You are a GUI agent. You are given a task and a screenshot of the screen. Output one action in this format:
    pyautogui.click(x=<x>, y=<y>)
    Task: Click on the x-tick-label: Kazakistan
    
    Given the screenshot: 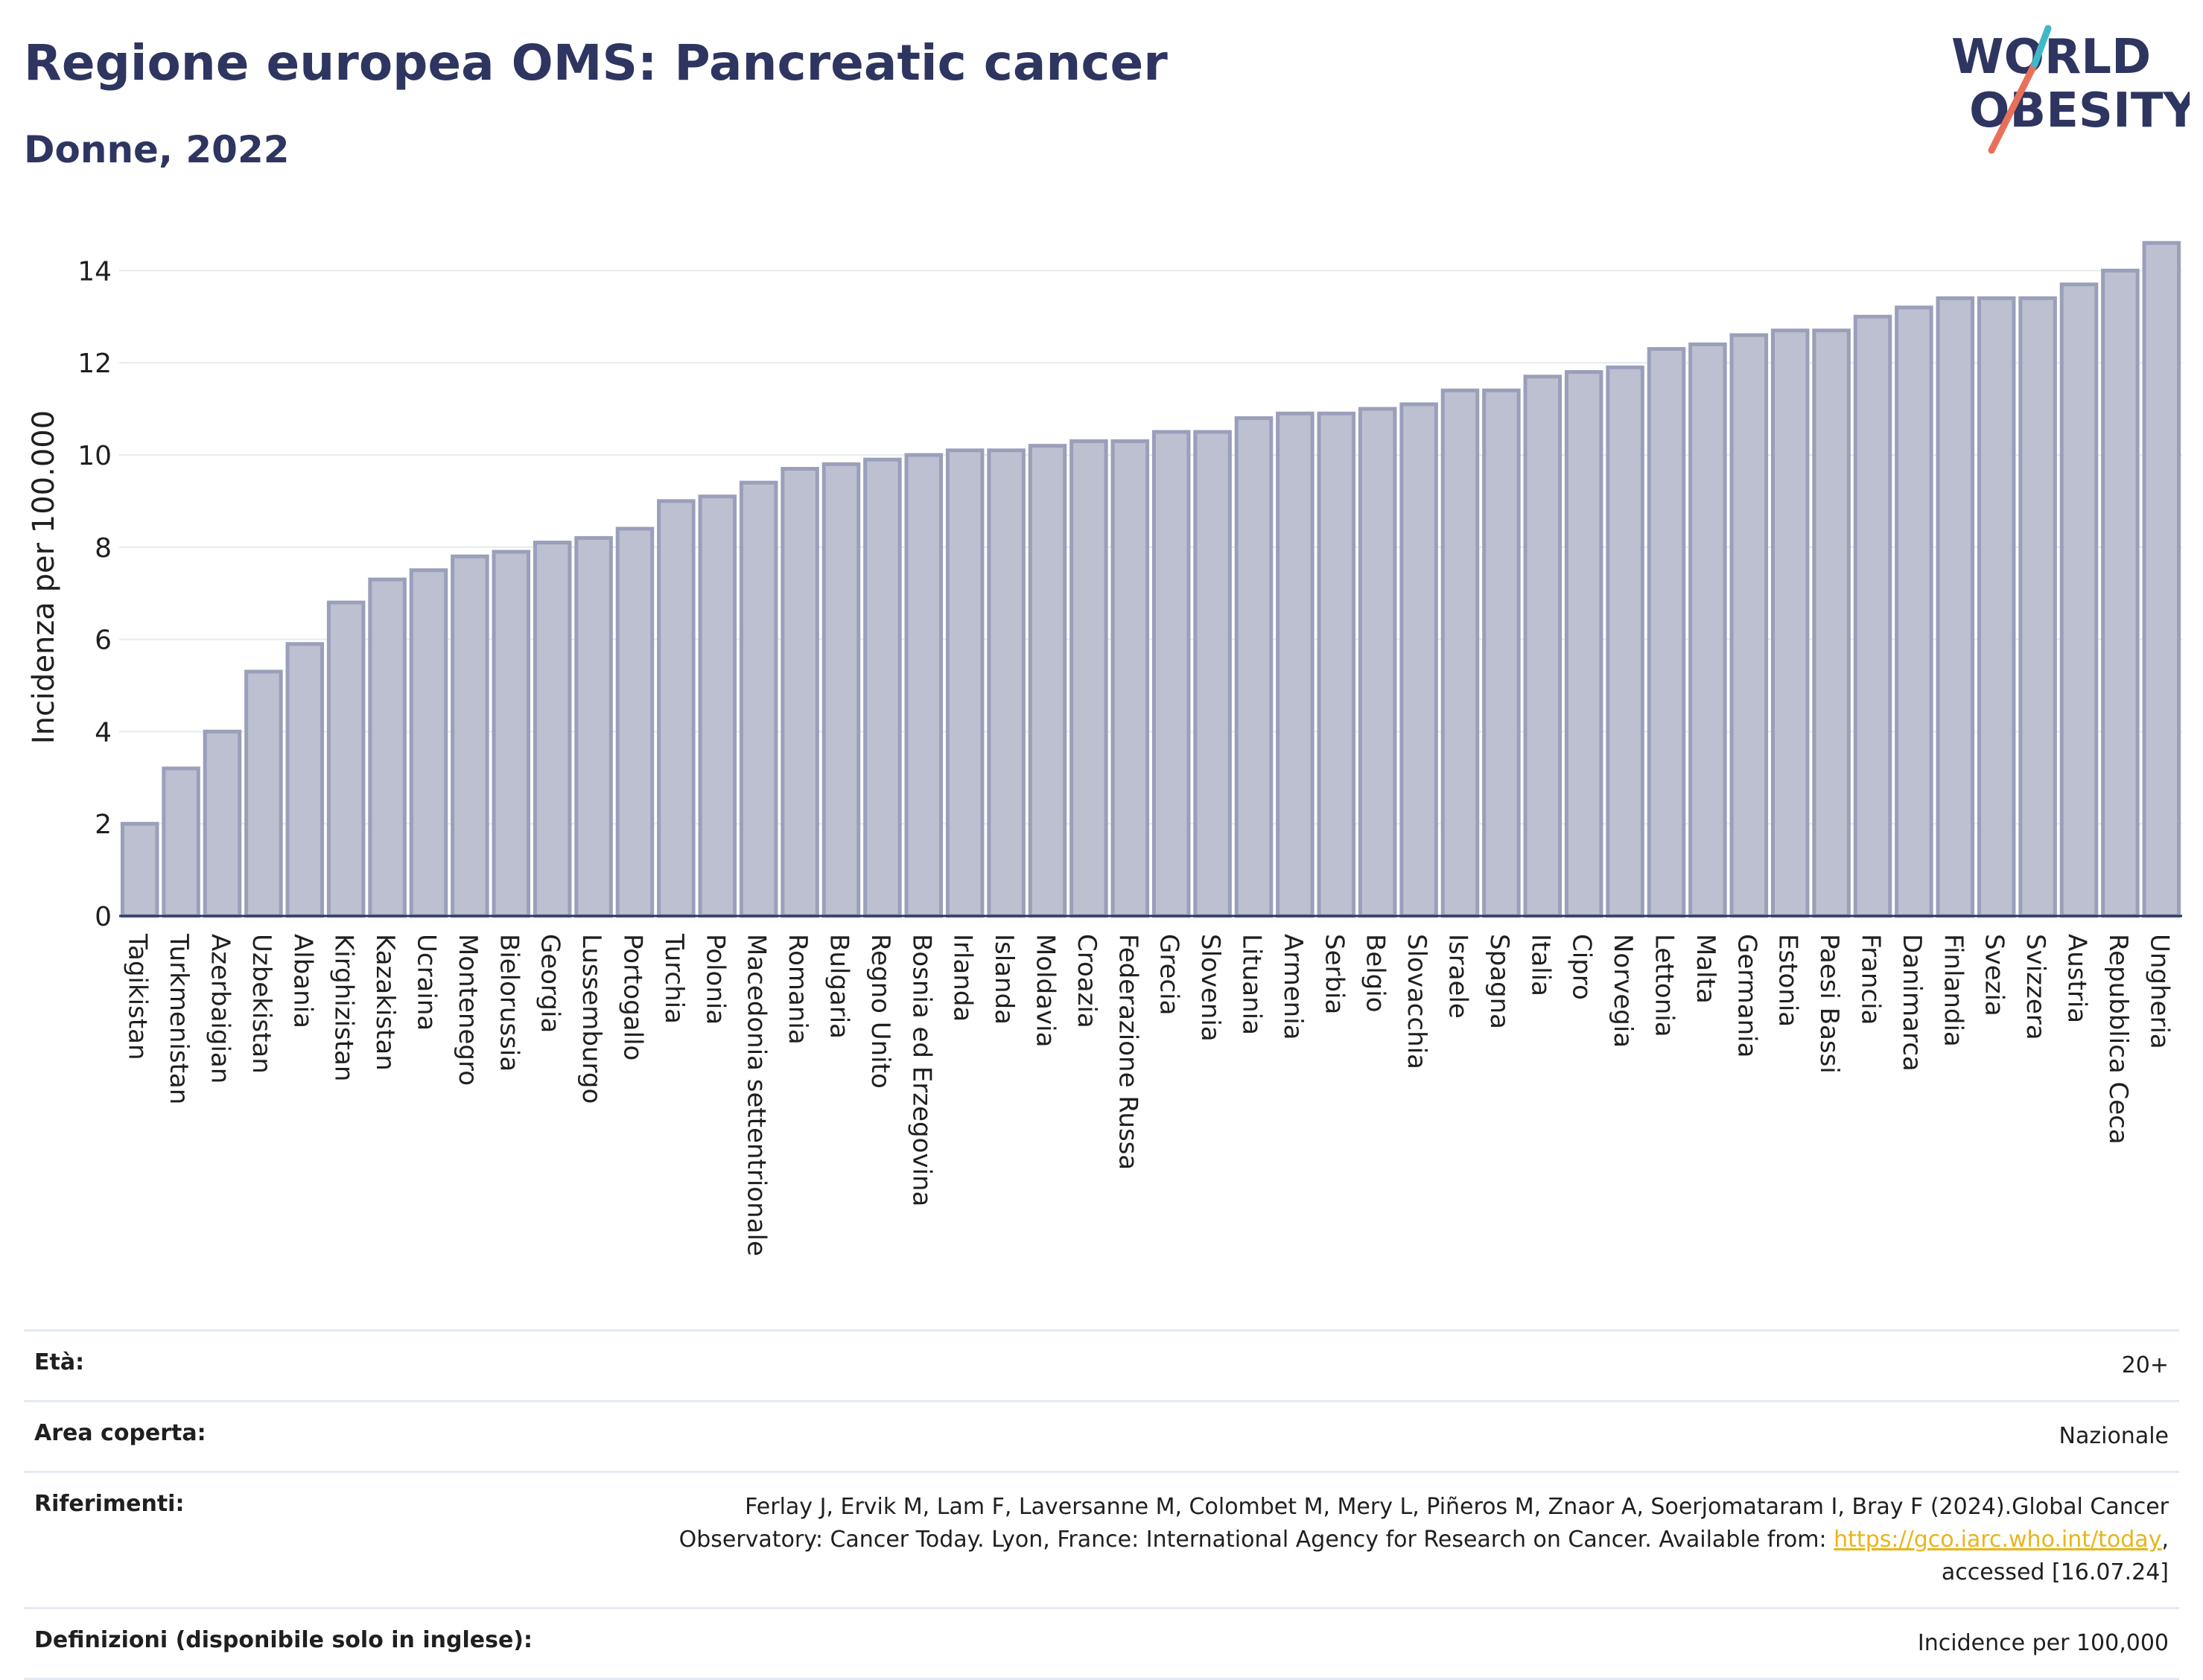 What is the action you would take?
    pyautogui.click(x=385, y=1002)
    